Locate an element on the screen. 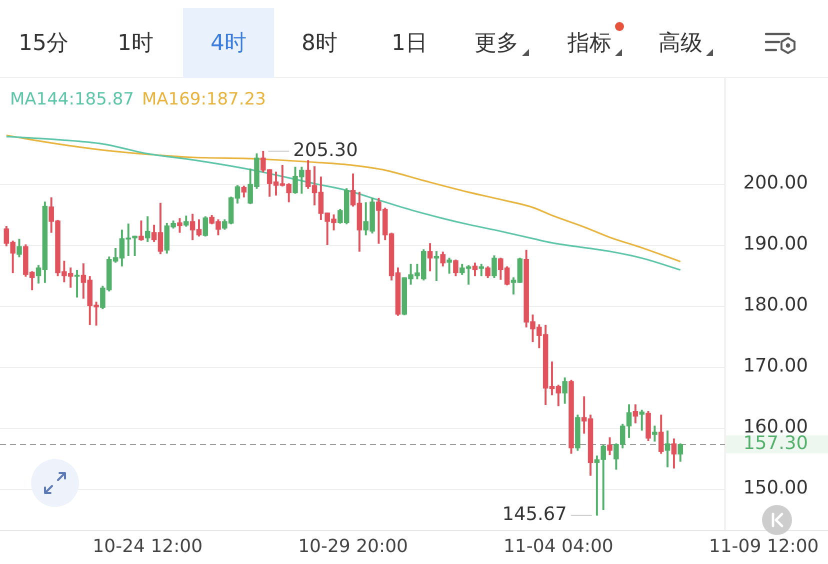  y-tick-label: 180.00 is located at coordinates (775, 305).